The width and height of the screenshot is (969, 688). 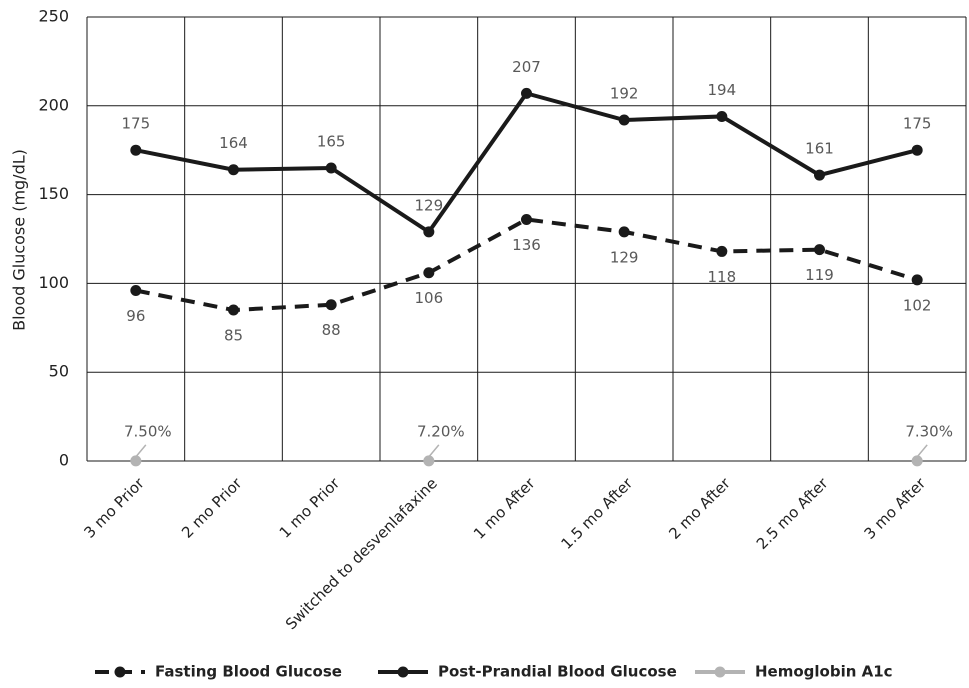 I want to click on x-tick-label: 2 mo Prior, so click(x=212, y=508).